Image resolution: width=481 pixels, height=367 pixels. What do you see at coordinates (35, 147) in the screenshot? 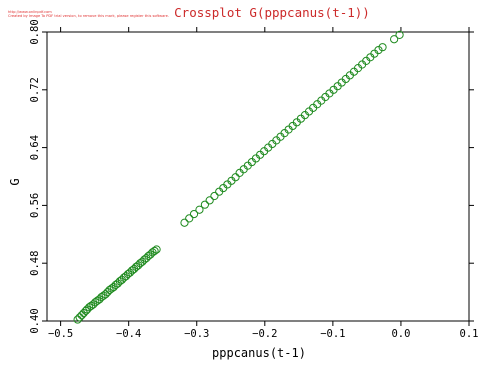
I see `y-tick-label: 0.64` at bounding box center [35, 147].